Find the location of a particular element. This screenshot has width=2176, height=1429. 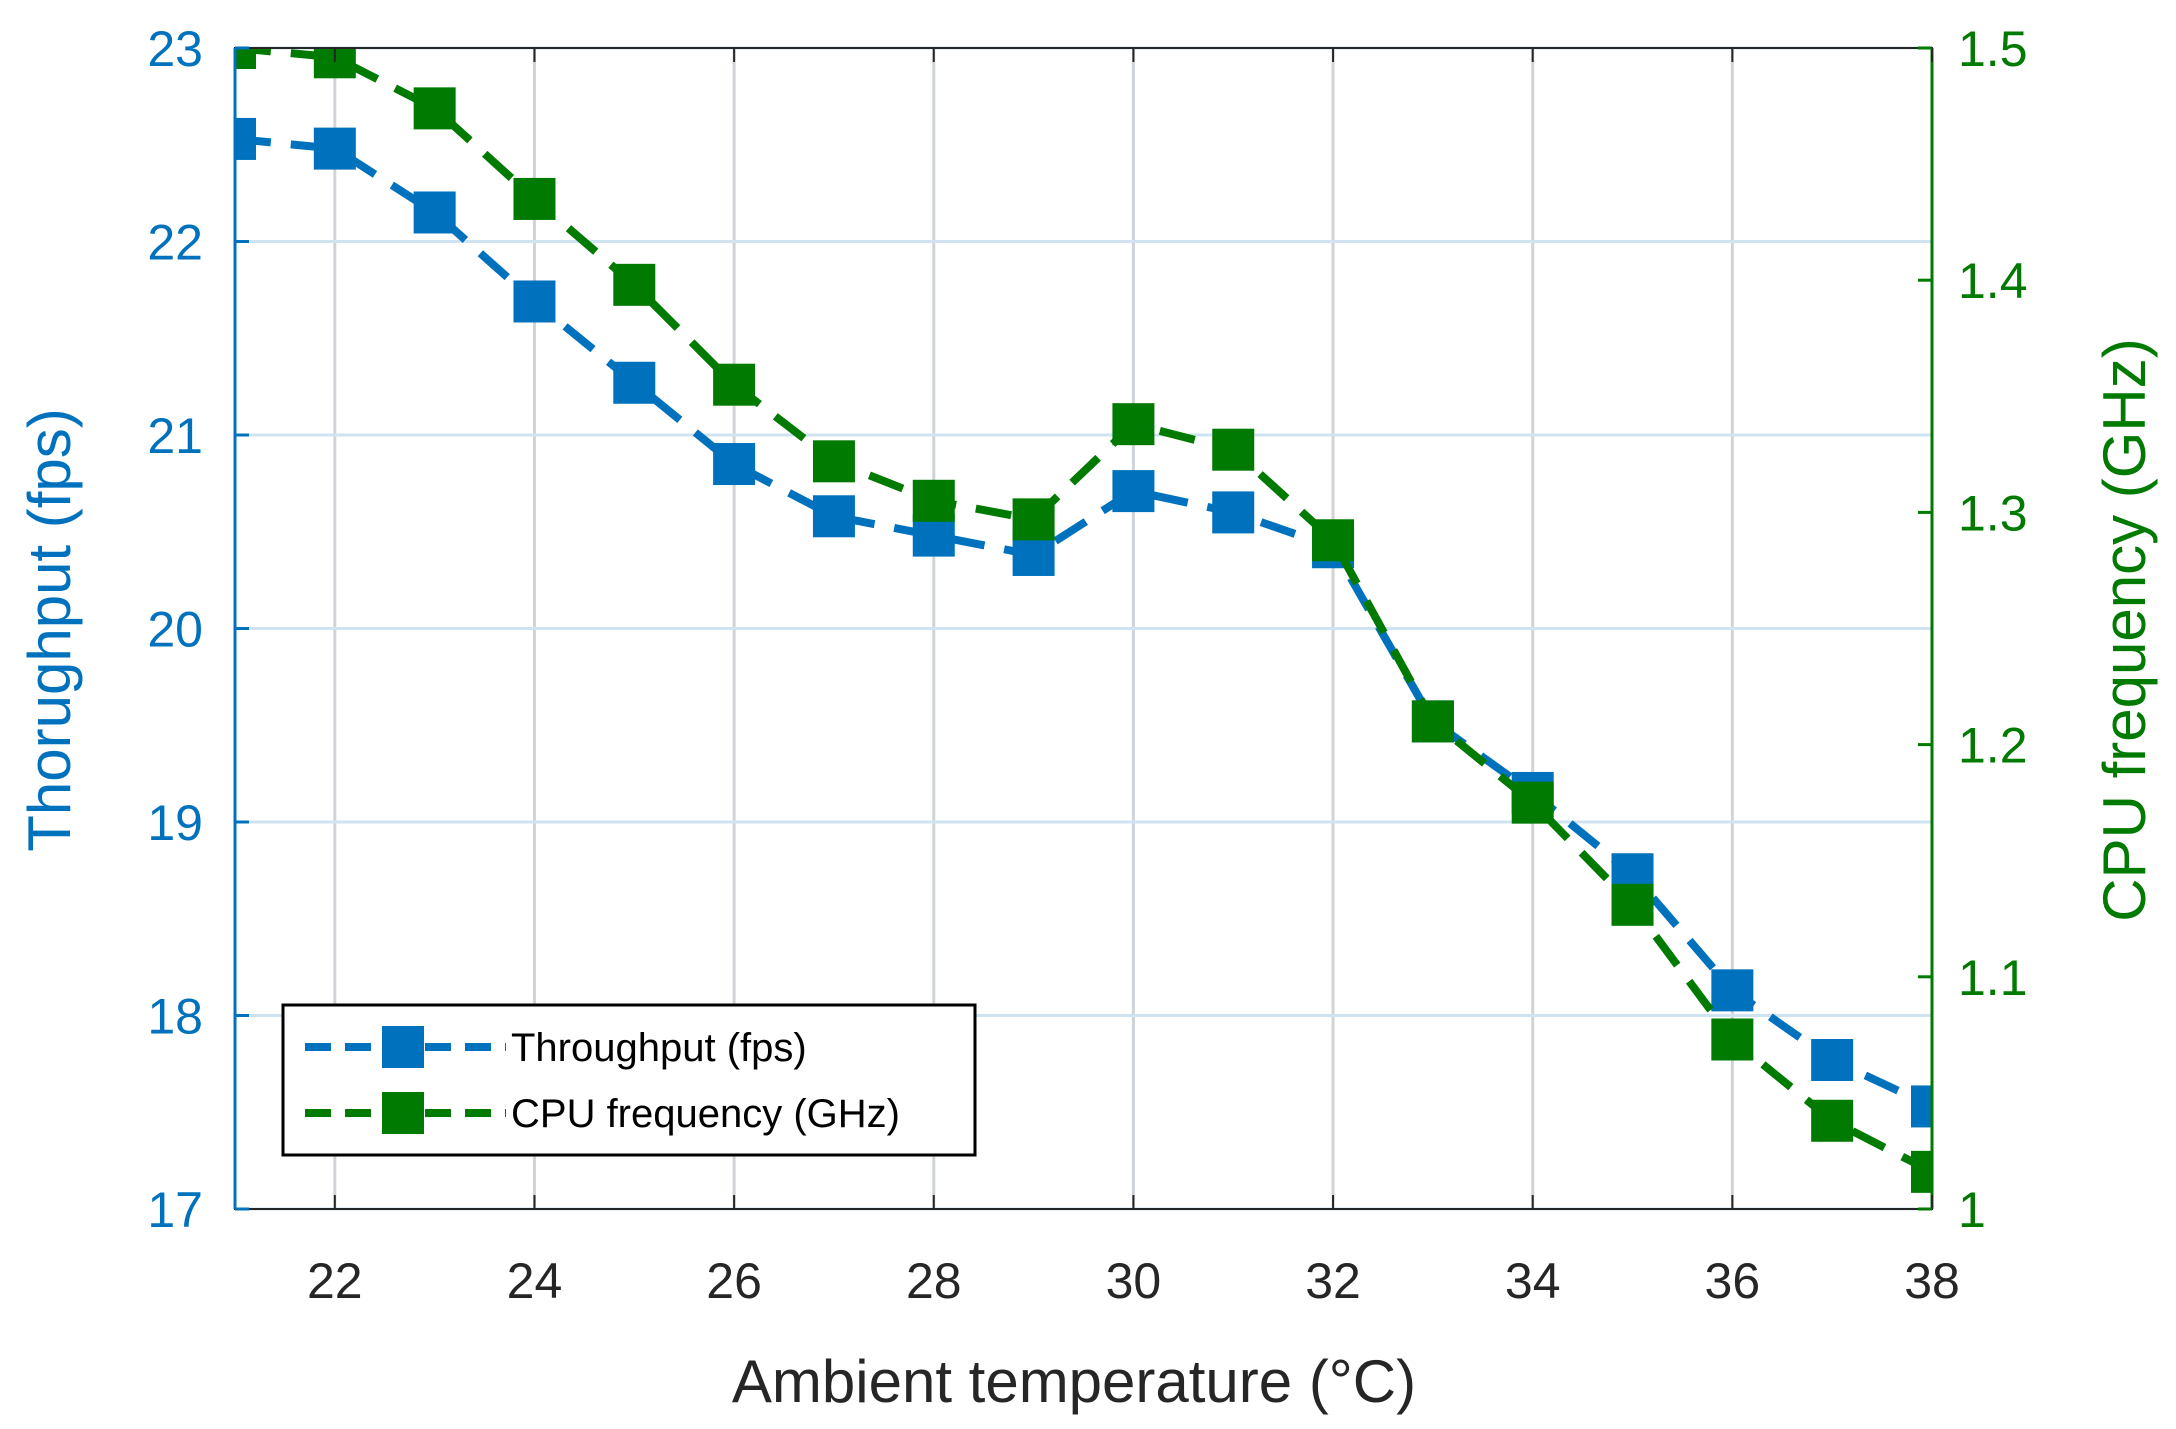

x-tick-label: 24 is located at coordinates (535, 1281).